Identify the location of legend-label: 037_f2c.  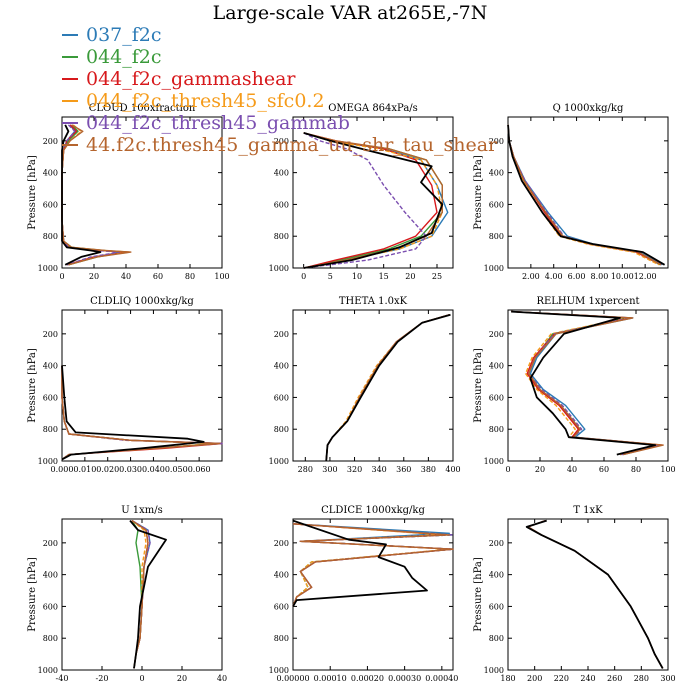
(124, 35).